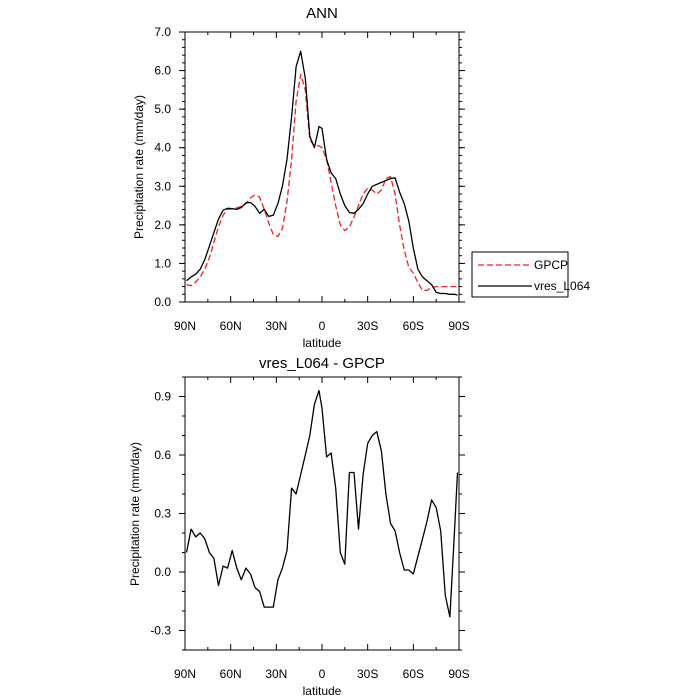 The width and height of the screenshot is (700, 700). I want to click on top-series-line-gpcp, so click(322, 182).